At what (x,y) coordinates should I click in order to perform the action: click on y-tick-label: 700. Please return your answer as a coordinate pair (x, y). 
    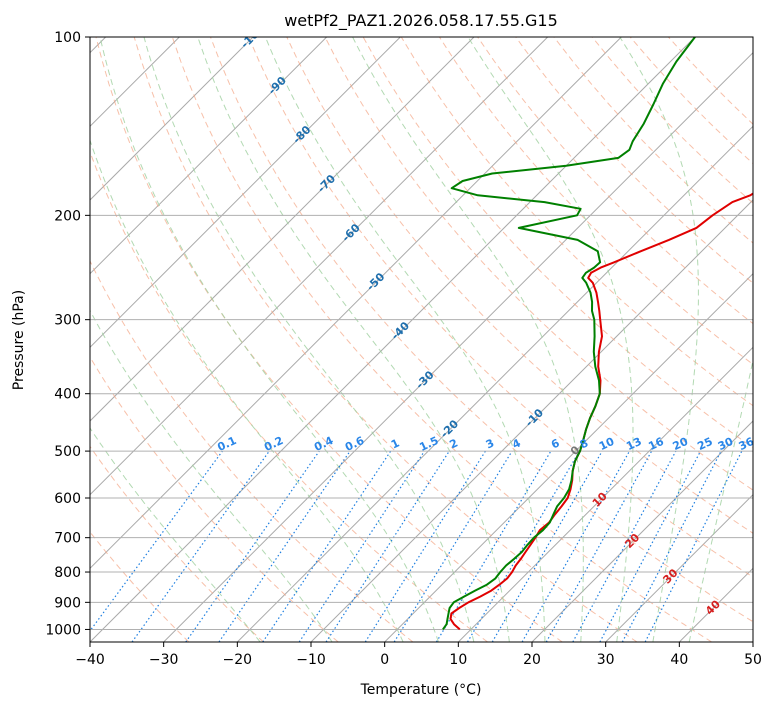
    Looking at the image, I should click on (67, 539).